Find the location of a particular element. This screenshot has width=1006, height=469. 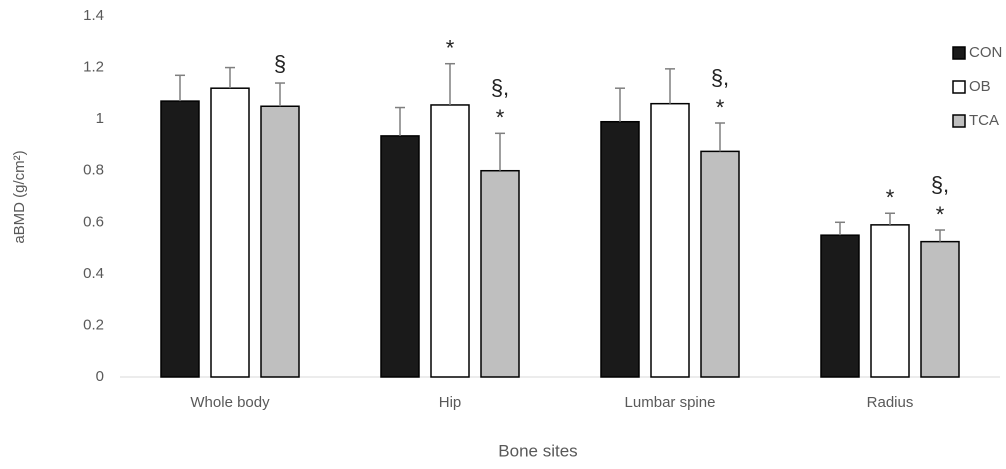

x-tick-label: Lumbar spine is located at coordinates (670, 402).